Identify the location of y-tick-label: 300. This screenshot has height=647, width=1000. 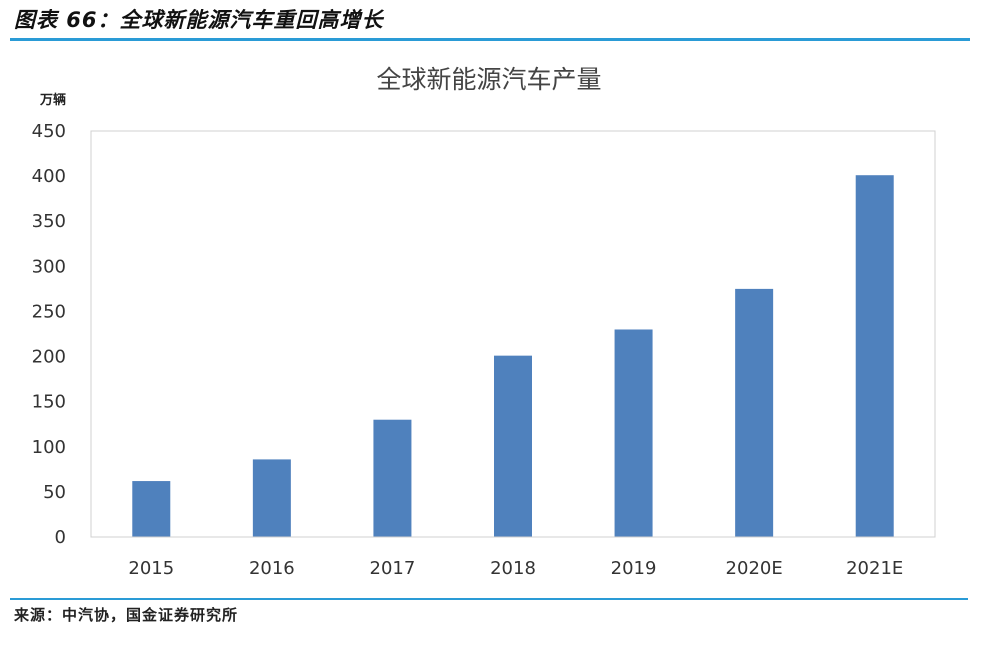
(49, 266).